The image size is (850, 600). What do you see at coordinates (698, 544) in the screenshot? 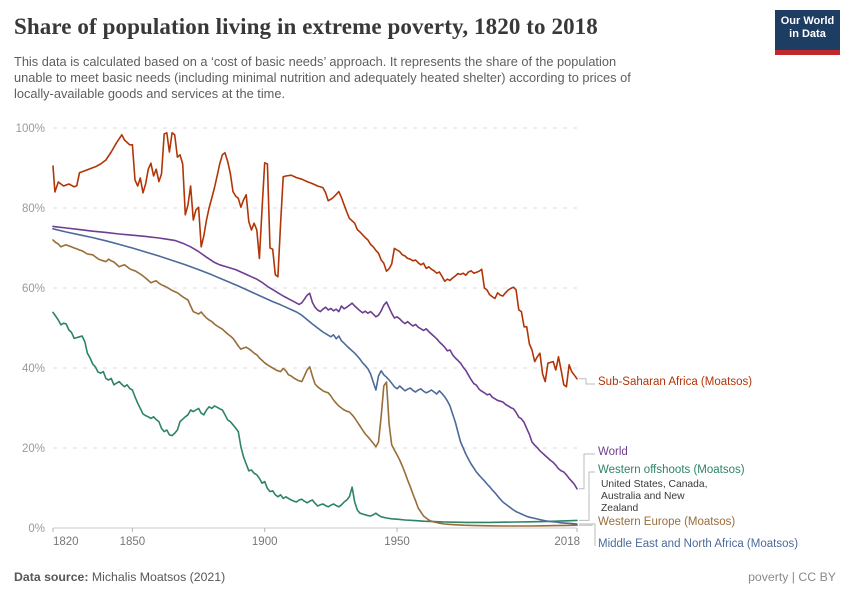
I see `series-label-middle-east-and-north-africa-moatsos: Middle East and North Africa (Moatsos)` at bounding box center [698, 544].